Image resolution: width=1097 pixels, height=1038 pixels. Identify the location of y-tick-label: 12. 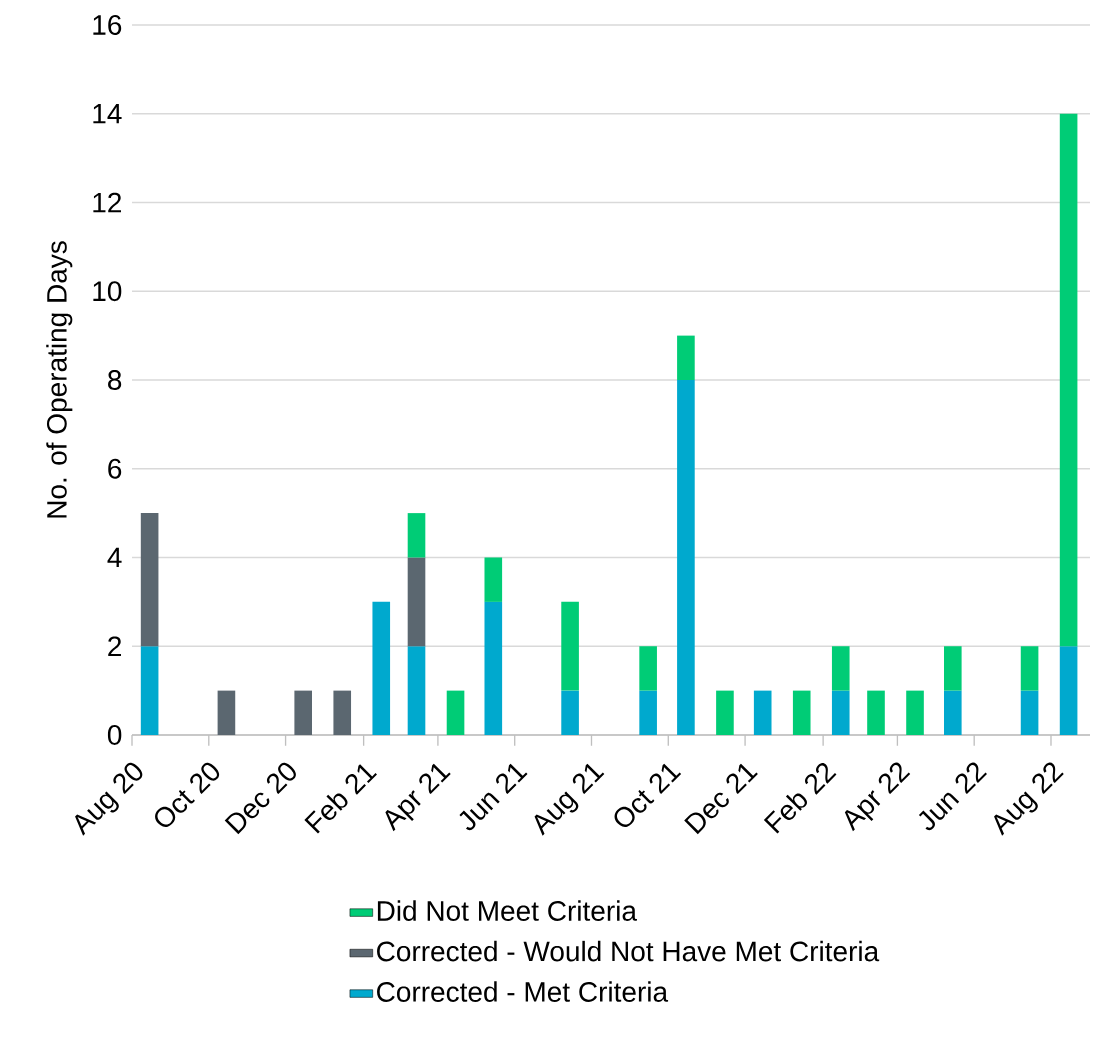
(107, 202).